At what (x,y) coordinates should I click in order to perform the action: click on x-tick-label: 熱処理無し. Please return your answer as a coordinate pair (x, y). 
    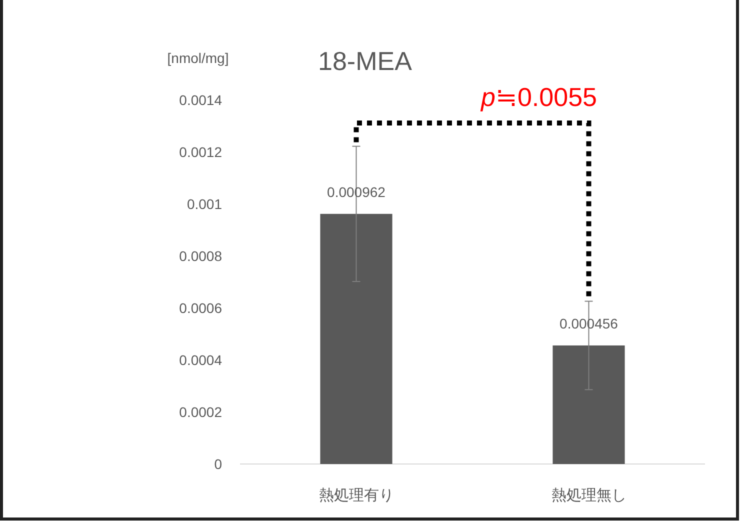
    Looking at the image, I should click on (588, 495).